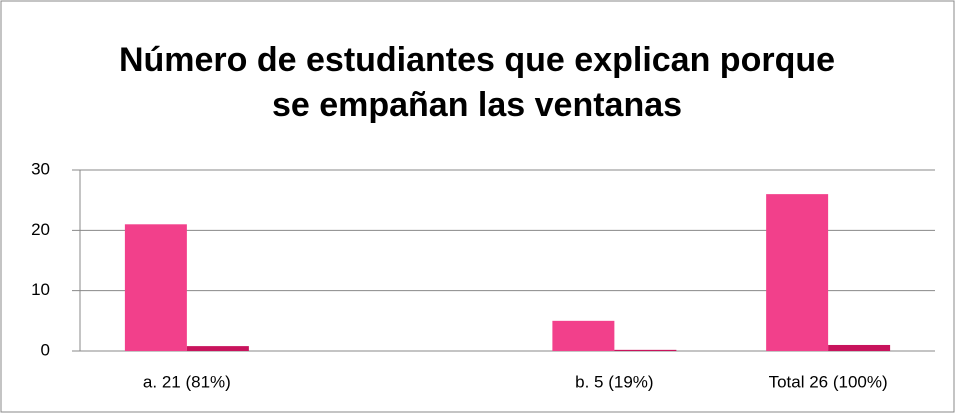 This screenshot has width=955, height=413. I want to click on y-tick-label: 30, so click(40, 168).